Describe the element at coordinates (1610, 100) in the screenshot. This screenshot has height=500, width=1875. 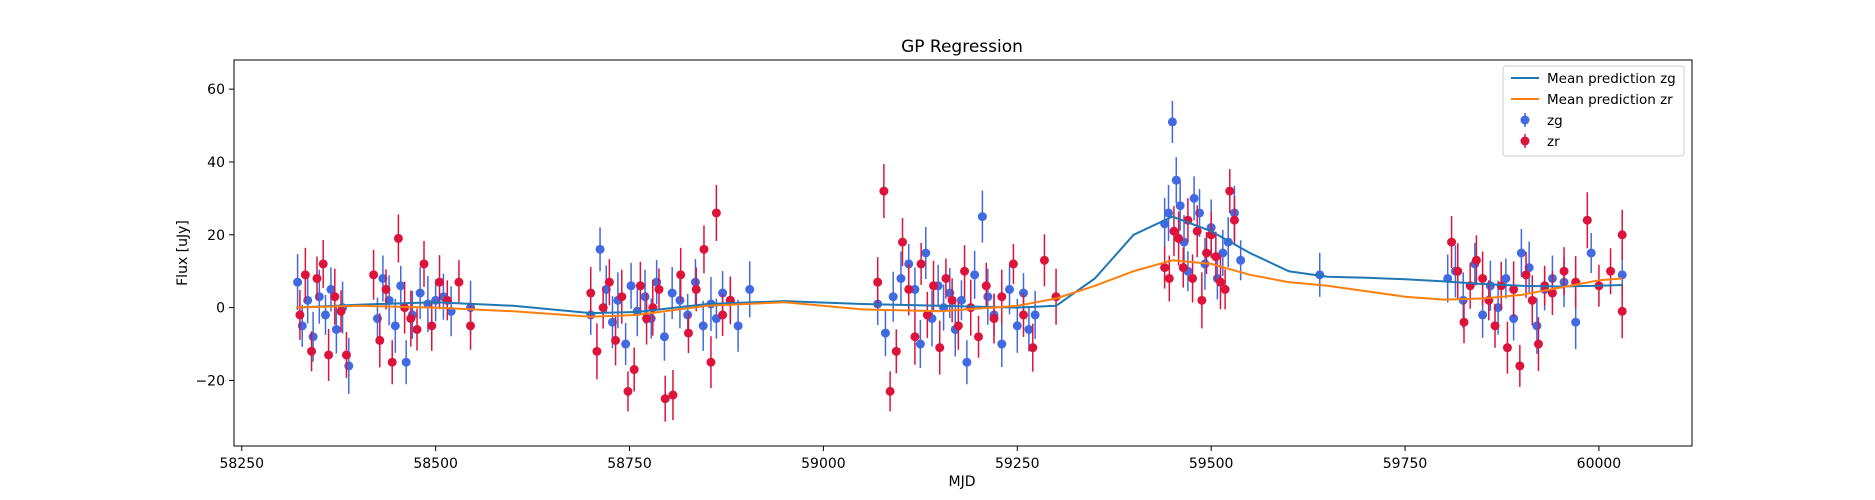
I see `legend-label: Mean prediction zr` at that location.